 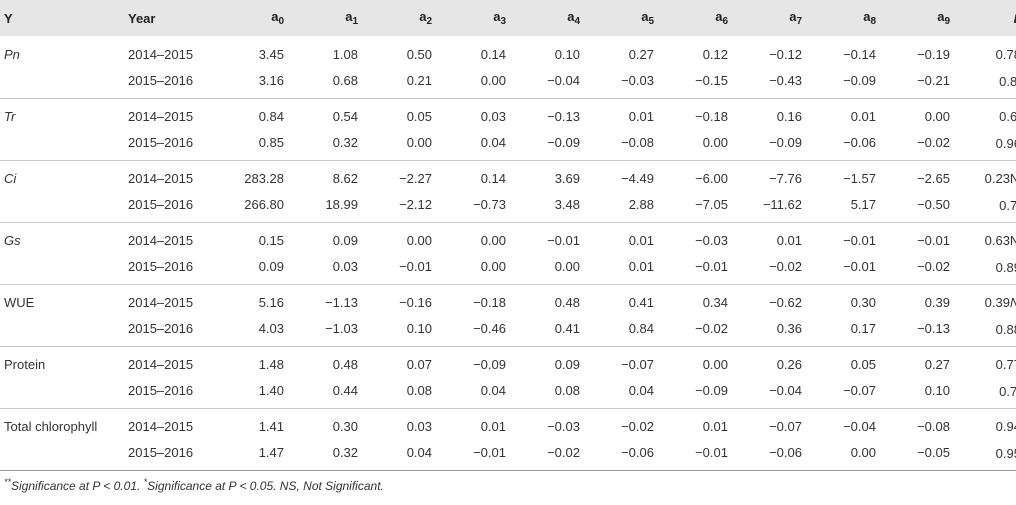 What do you see at coordinates (925, 207) in the screenshot?
I see `coefficient-cell: −0.50` at bounding box center [925, 207].